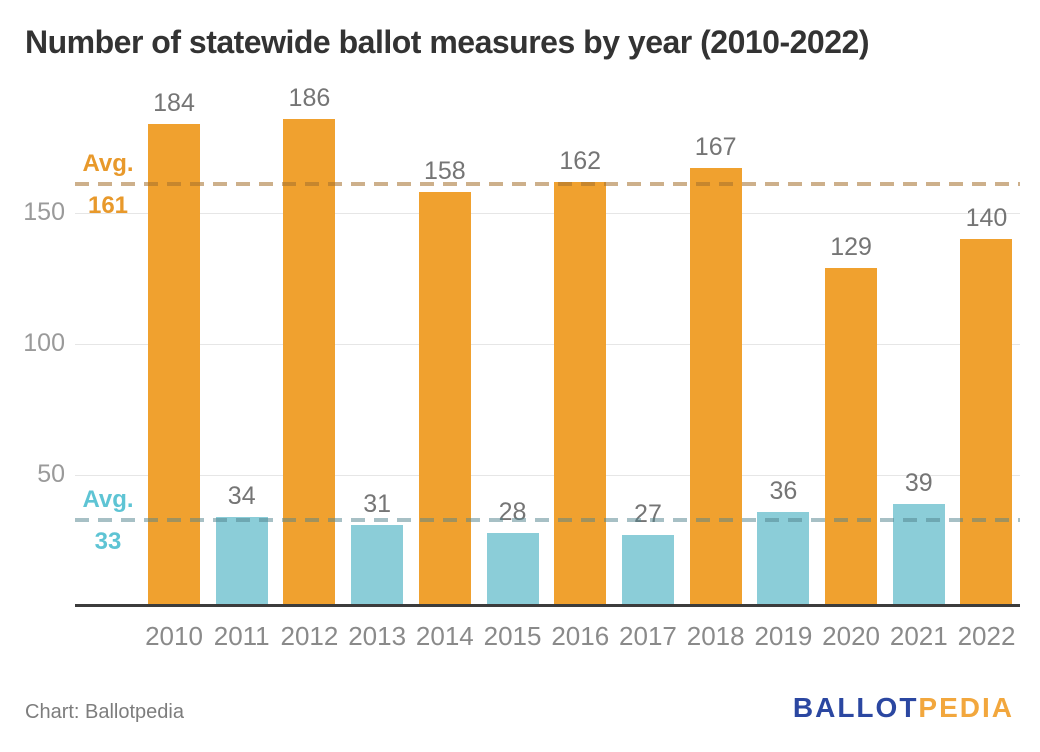 The height and width of the screenshot is (752, 1040). I want to click on bar-value-label: 27, so click(648, 514).